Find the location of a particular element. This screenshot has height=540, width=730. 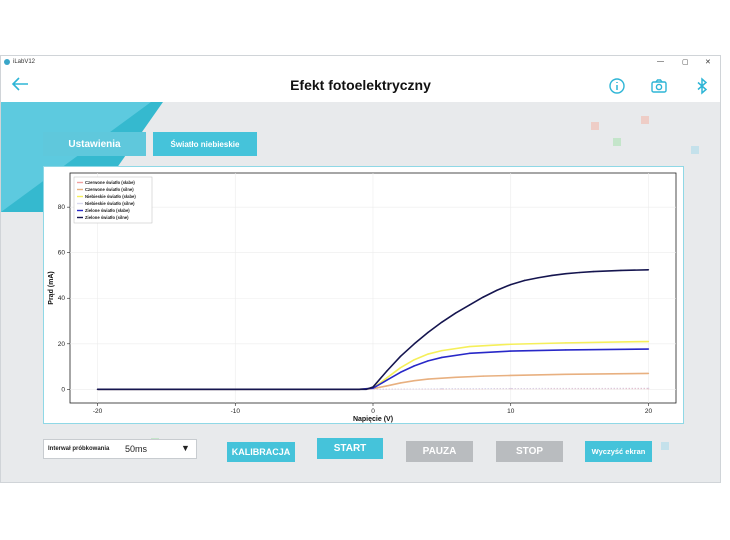

camera-icon is located at coordinates (659, 86).